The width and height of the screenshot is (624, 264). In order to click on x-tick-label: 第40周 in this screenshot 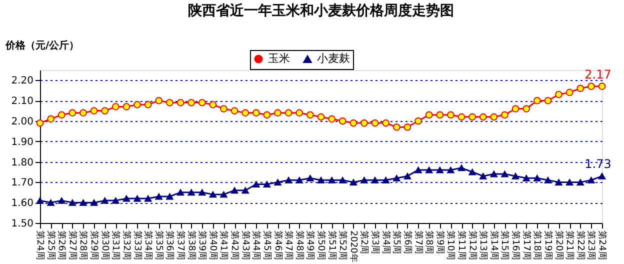, I will do `click(212, 245)`.